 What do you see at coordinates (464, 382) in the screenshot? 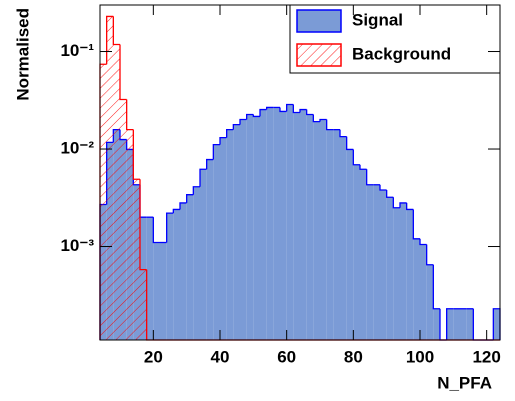
I see `x-axis-label: N_PFA` at bounding box center [464, 382].